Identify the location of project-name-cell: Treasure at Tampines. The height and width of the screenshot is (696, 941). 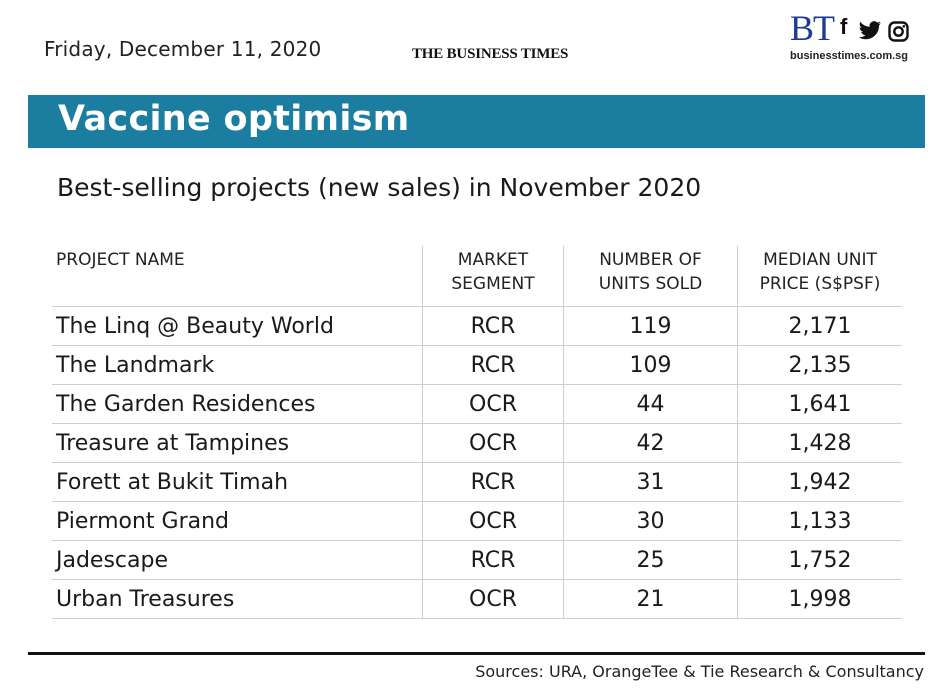
(237, 443).